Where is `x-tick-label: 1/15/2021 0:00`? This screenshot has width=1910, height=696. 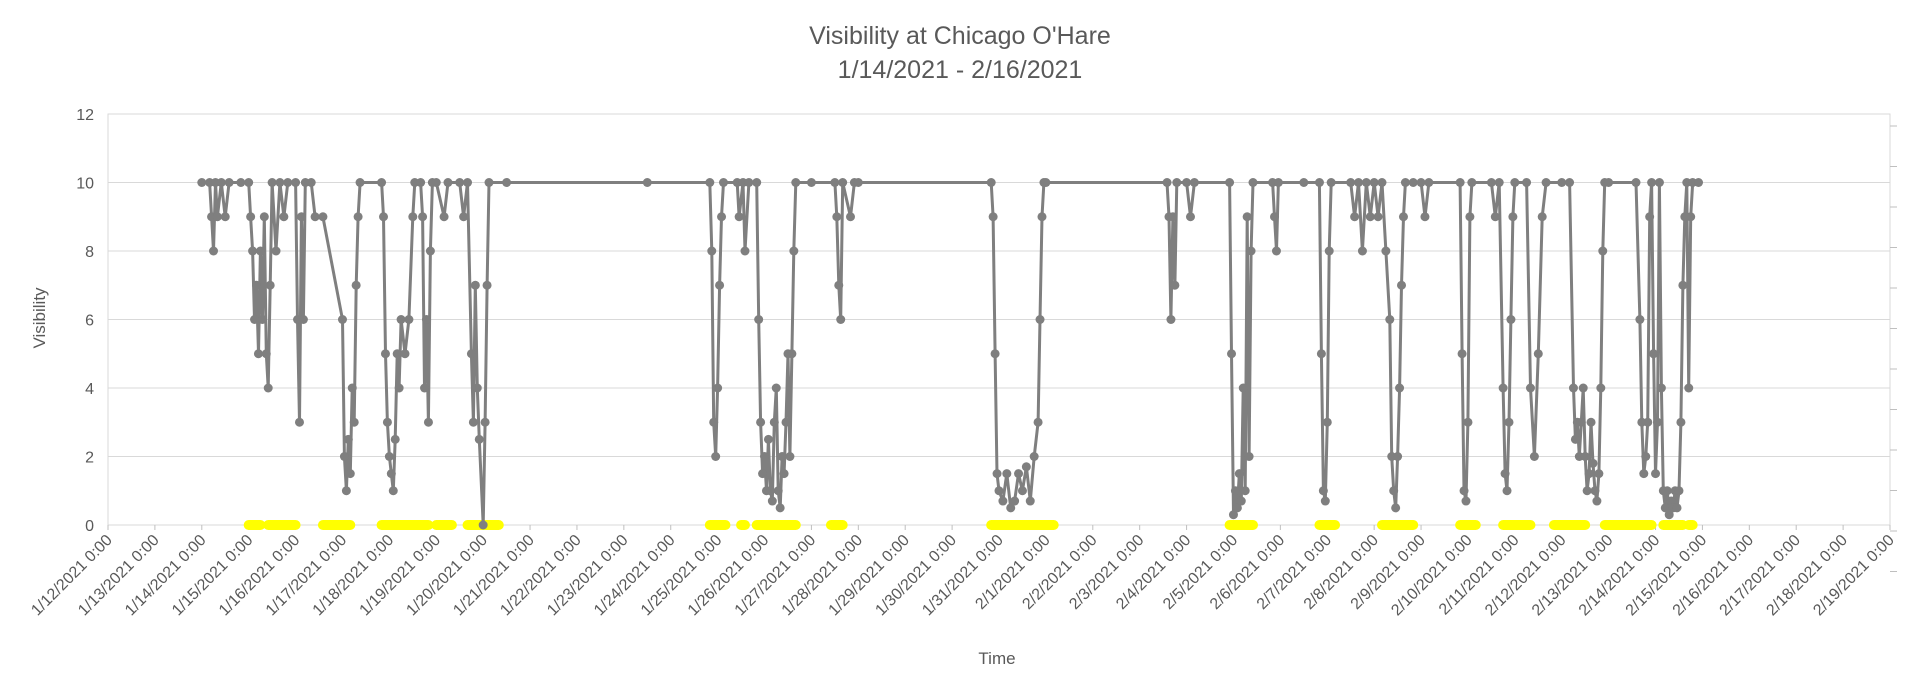
x-tick-label: 1/15/2021 0:00 is located at coordinates (213, 576).